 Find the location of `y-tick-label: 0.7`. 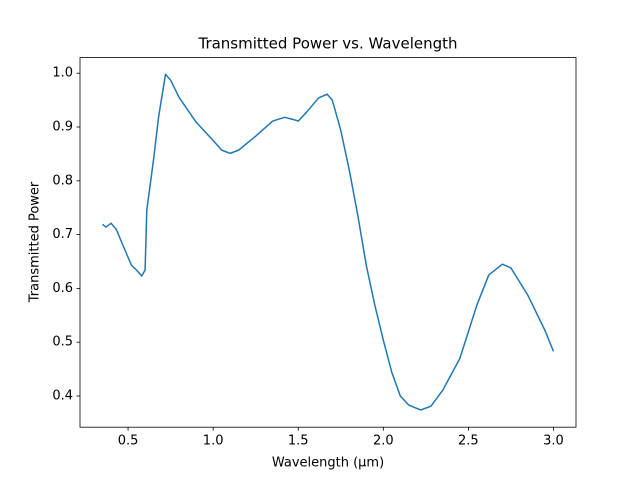

y-tick-label: 0.7 is located at coordinates (62, 234).